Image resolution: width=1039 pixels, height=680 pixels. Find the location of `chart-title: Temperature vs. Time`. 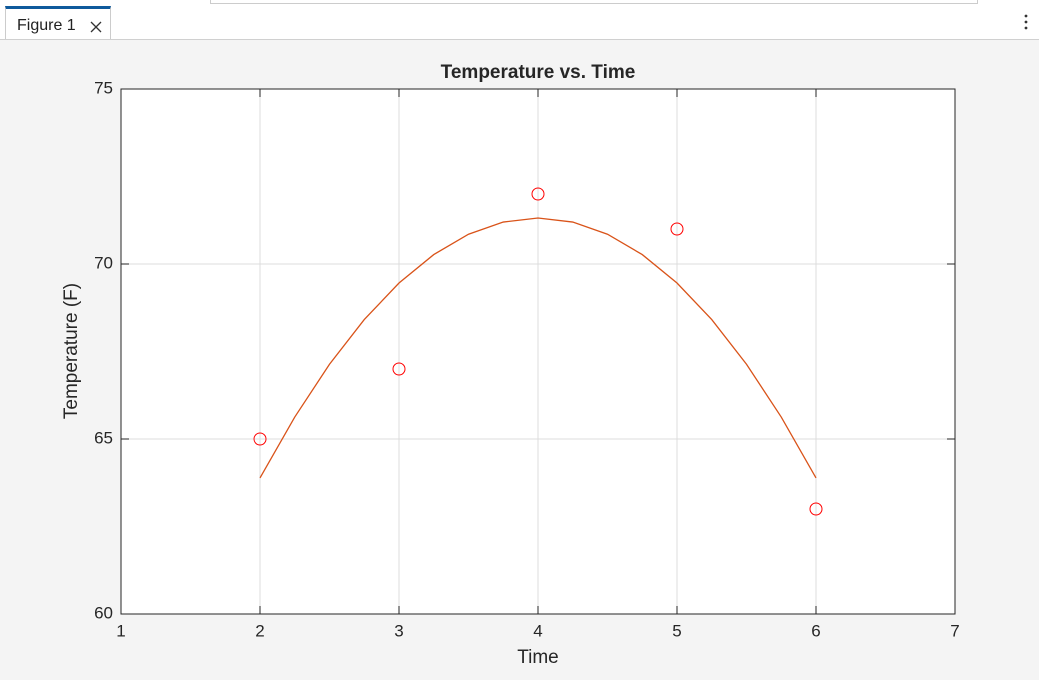

chart-title: Temperature vs. Time is located at coordinates (538, 72).